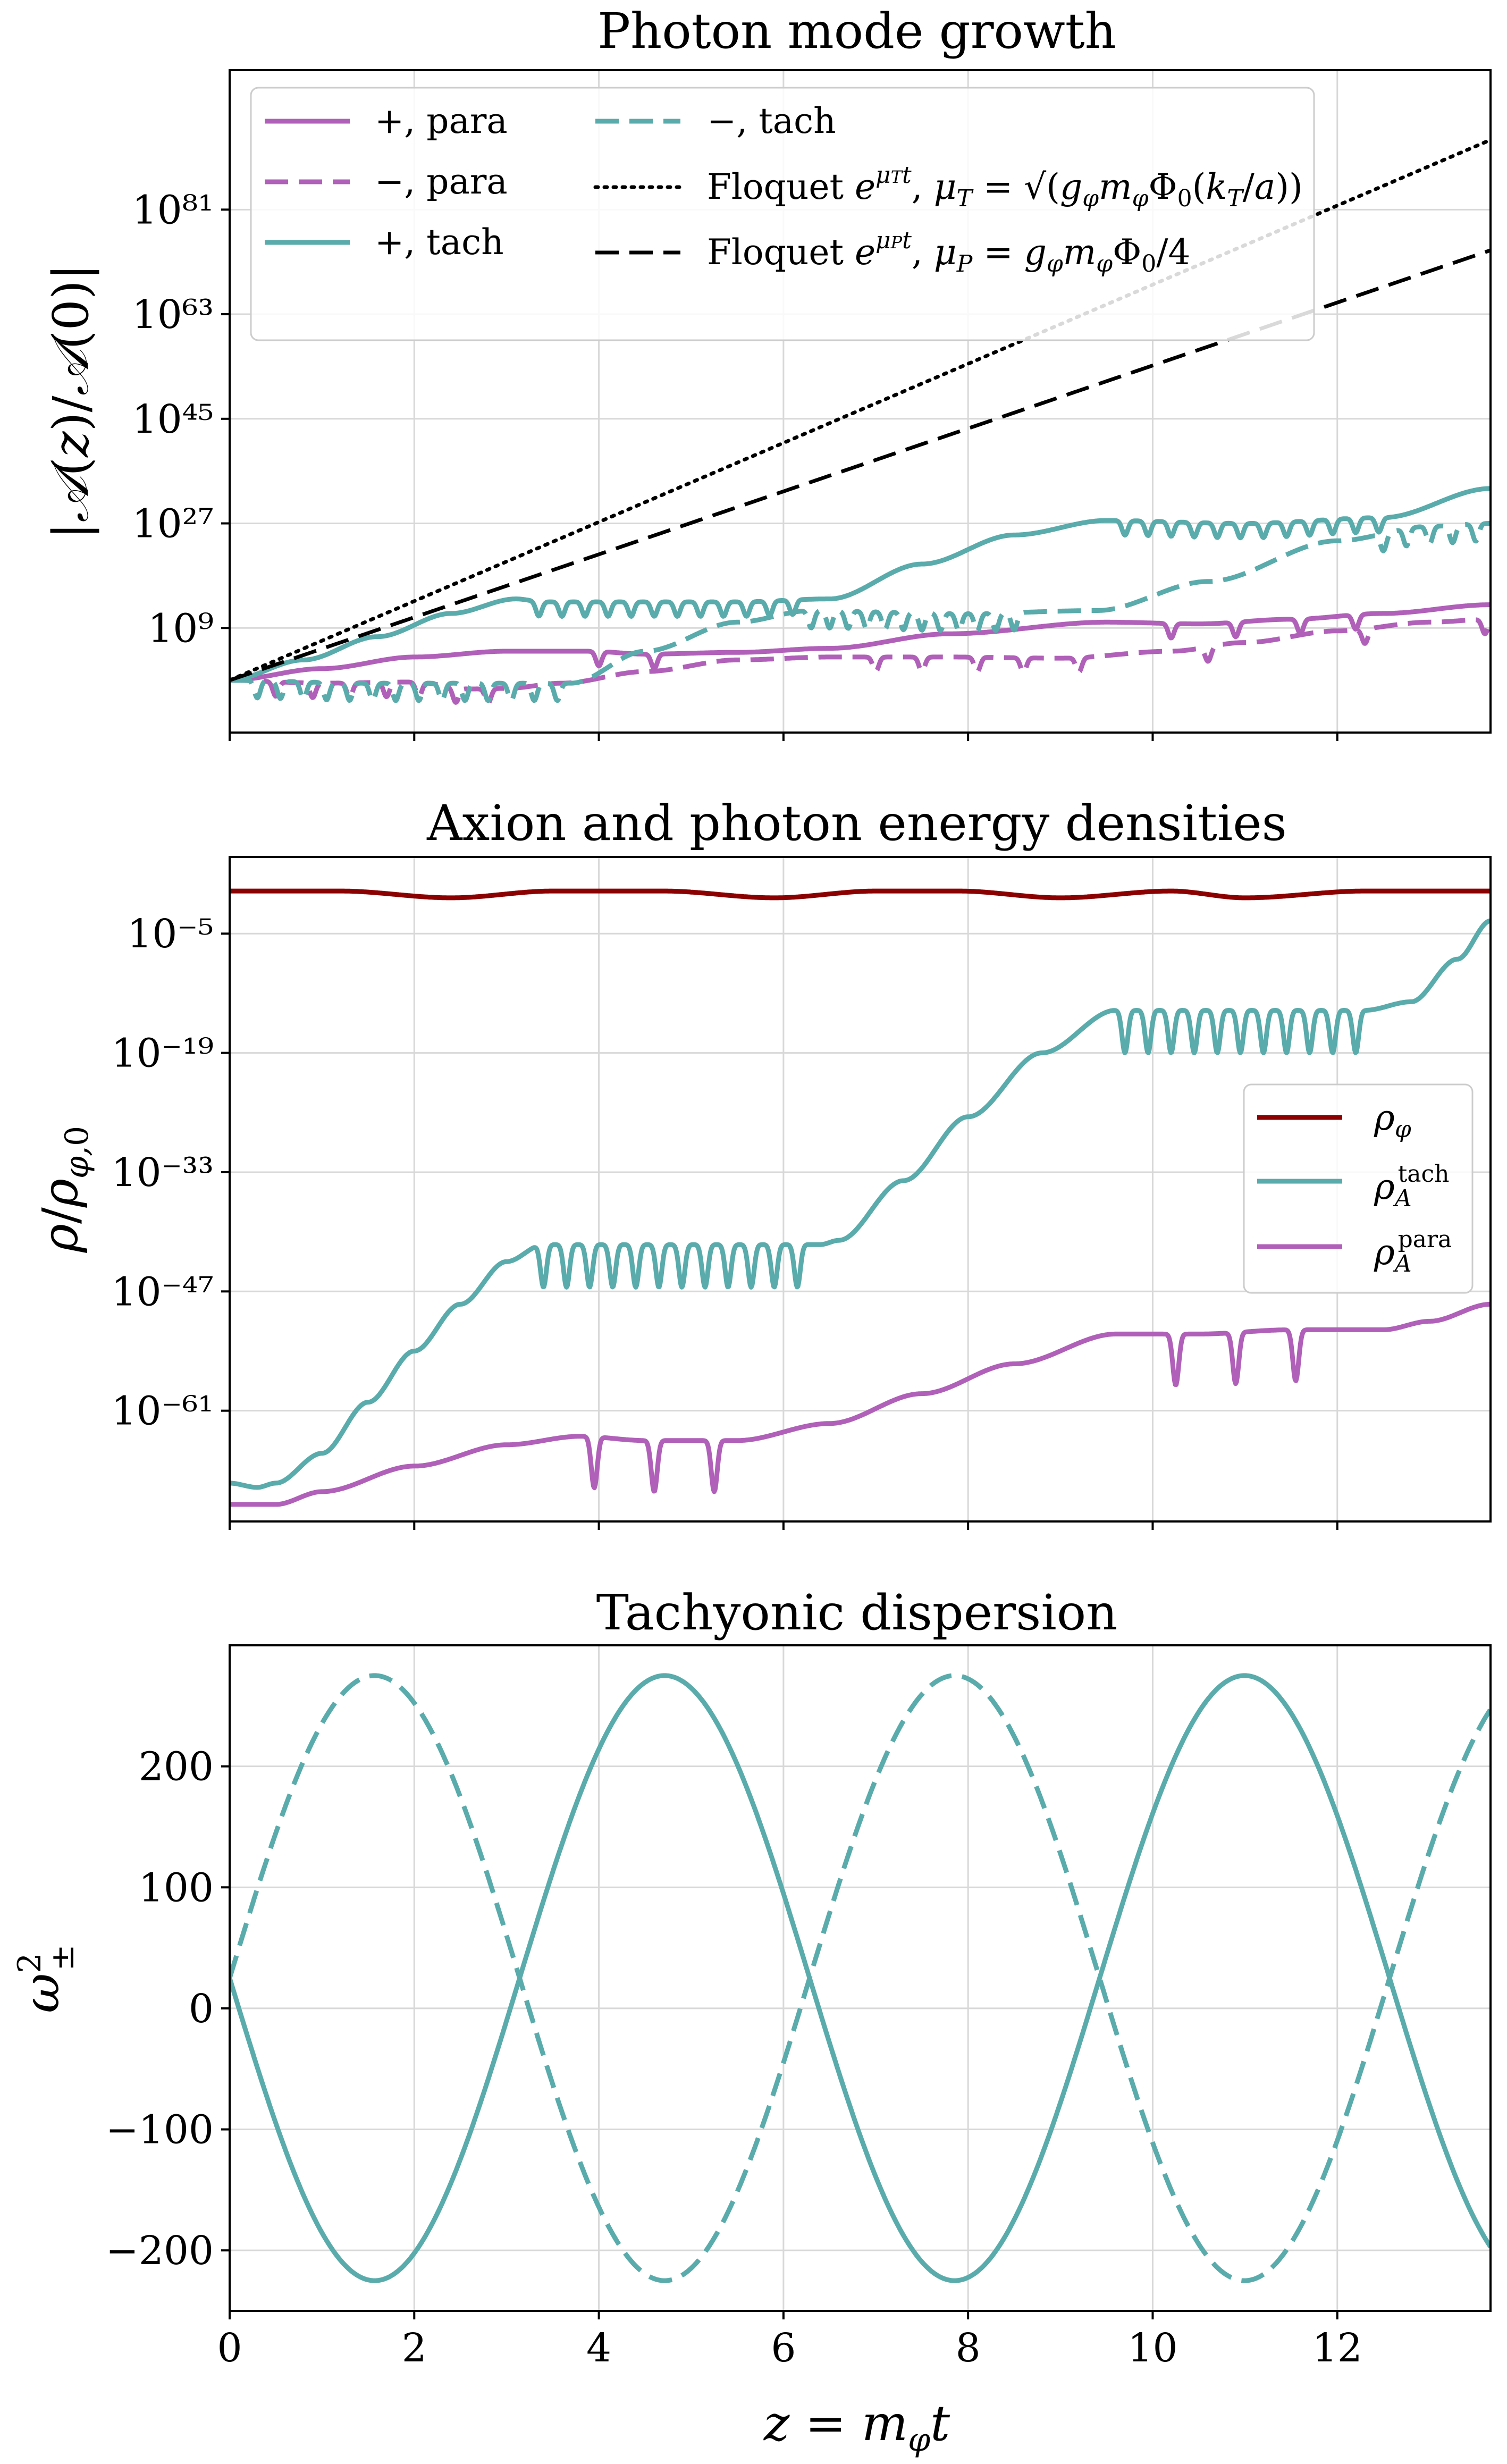 This screenshot has height=2464, width=1507. Describe the element at coordinates (861, 1404) in the screenshot. I see `series-line--a-para` at that location.